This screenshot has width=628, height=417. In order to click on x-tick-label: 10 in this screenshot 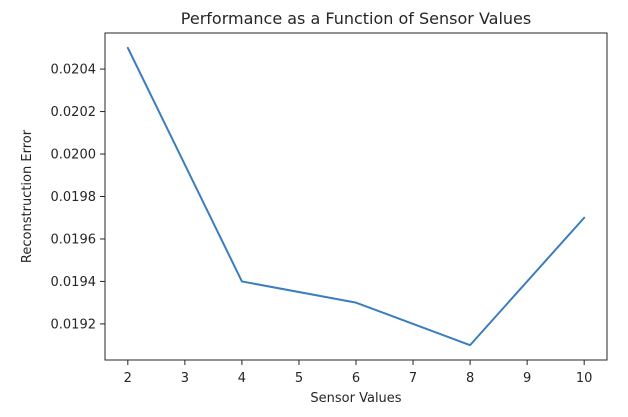, I will do `click(584, 378)`.